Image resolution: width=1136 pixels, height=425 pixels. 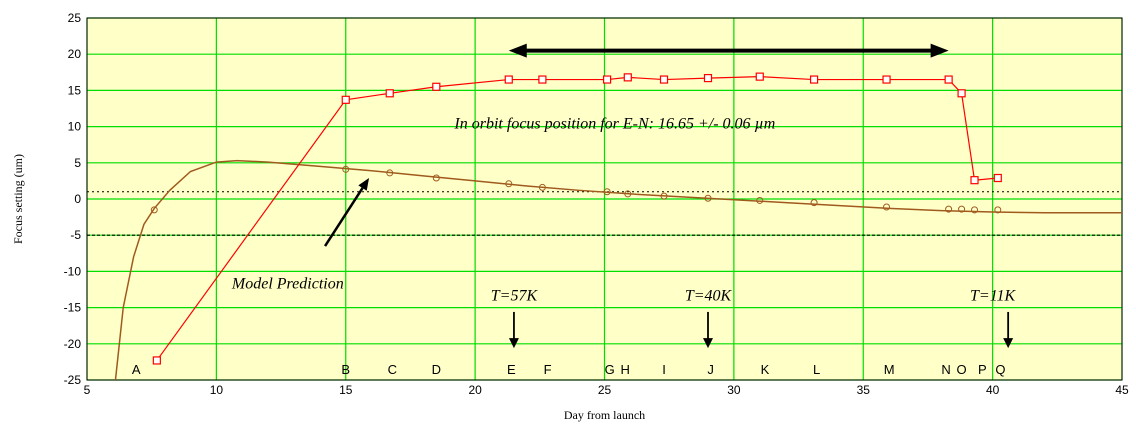 What do you see at coordinates (392, 369) in the screenshot?
I see `event-letter: C` at bounding box center [392, 369].